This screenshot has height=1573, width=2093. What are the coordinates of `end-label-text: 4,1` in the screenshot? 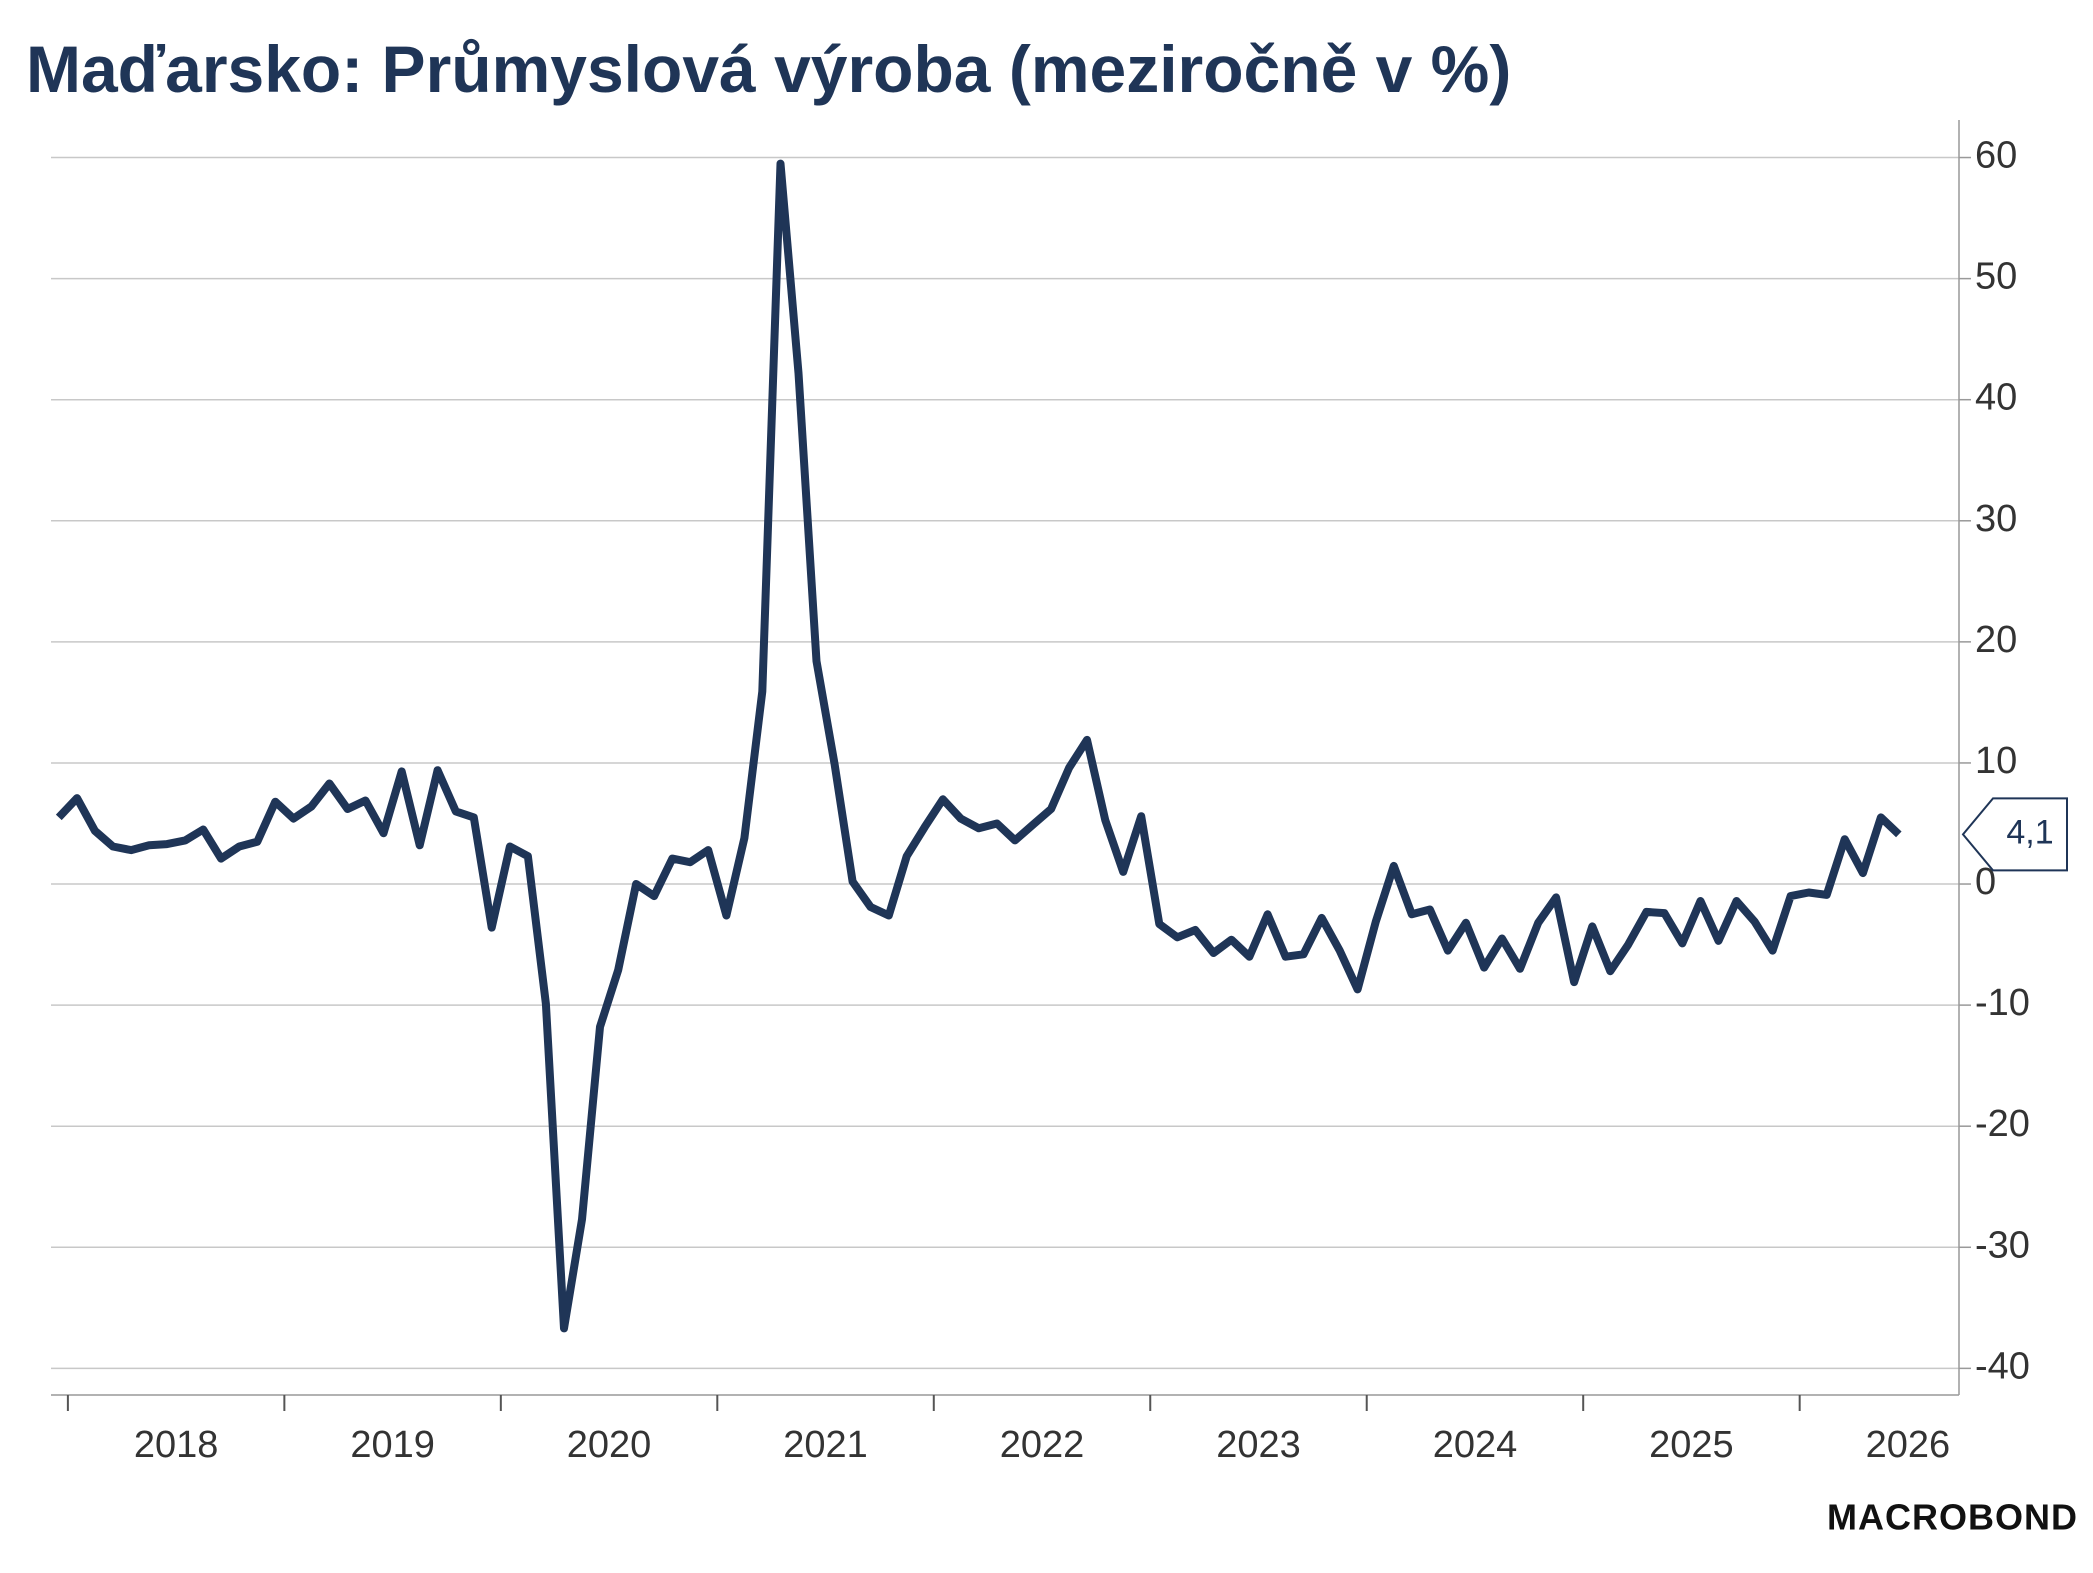 It's located at (2029, 832).